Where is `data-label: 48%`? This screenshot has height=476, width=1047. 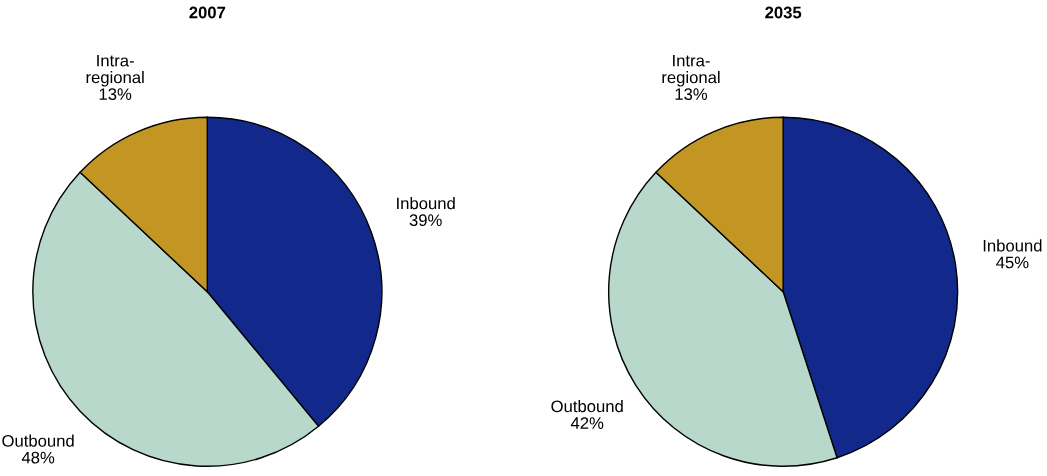 data-label: 48% is located at coordinates (38, 457).